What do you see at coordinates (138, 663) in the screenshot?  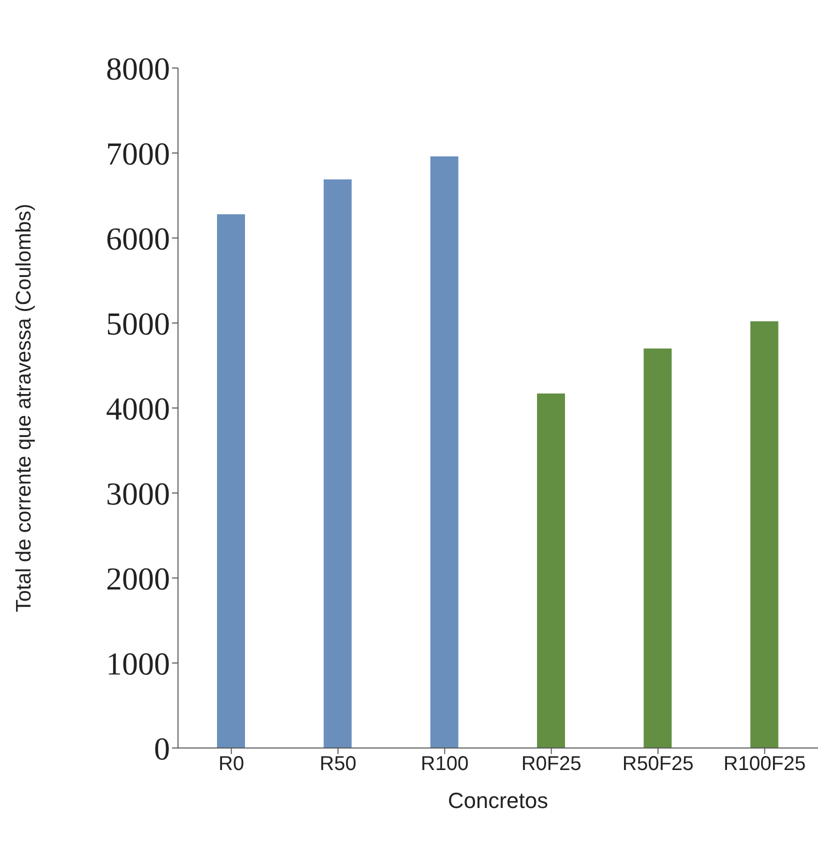 I see `y-tick-label: 1000` at bounding box center [138, 663].